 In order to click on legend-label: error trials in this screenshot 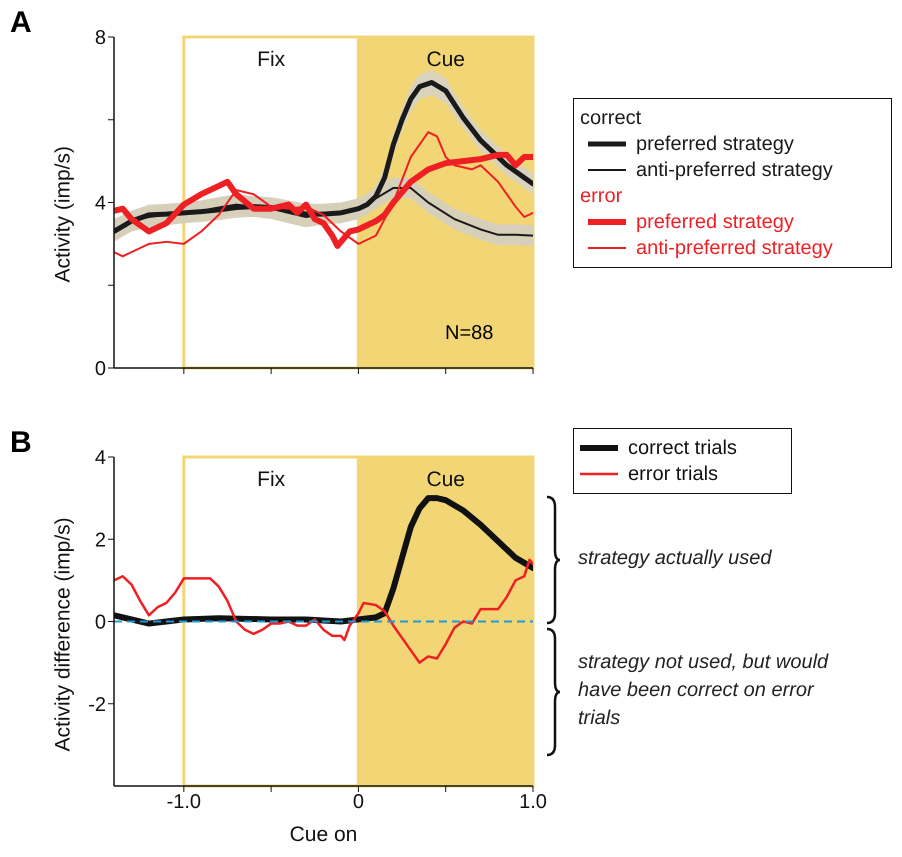, I will do `click(673, 474)`.